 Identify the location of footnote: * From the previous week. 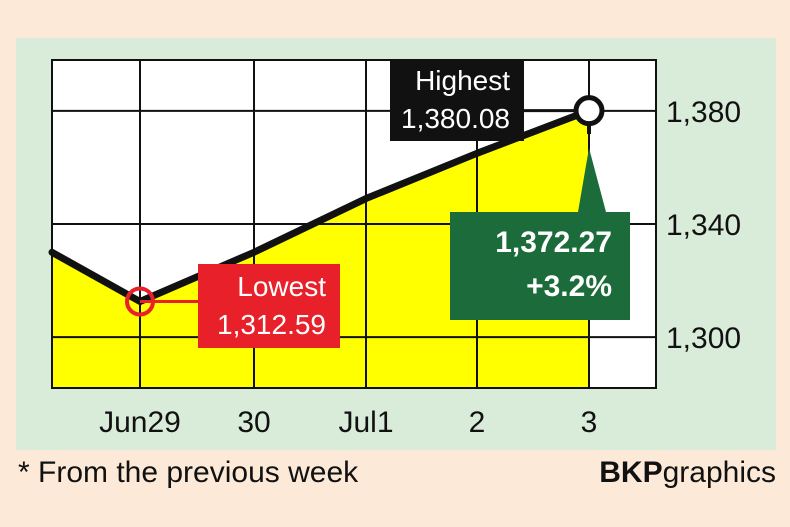
(188, 472).